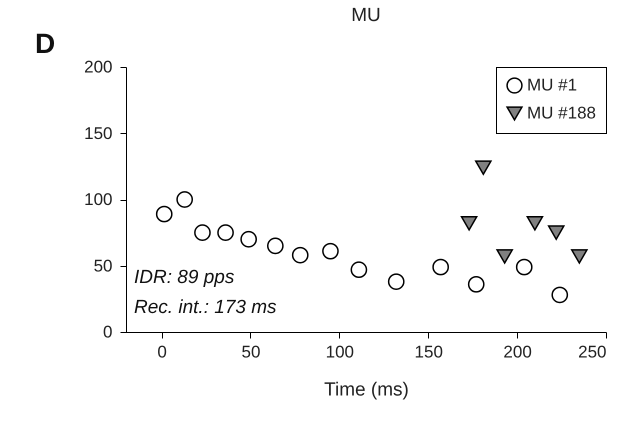 Image resolution: width=632 pixels, height=427 pixels. What do you see at coordinates (98, 133) in the screenshot?
I see `y-tick-label: 150` at bounding box center [98, 133].